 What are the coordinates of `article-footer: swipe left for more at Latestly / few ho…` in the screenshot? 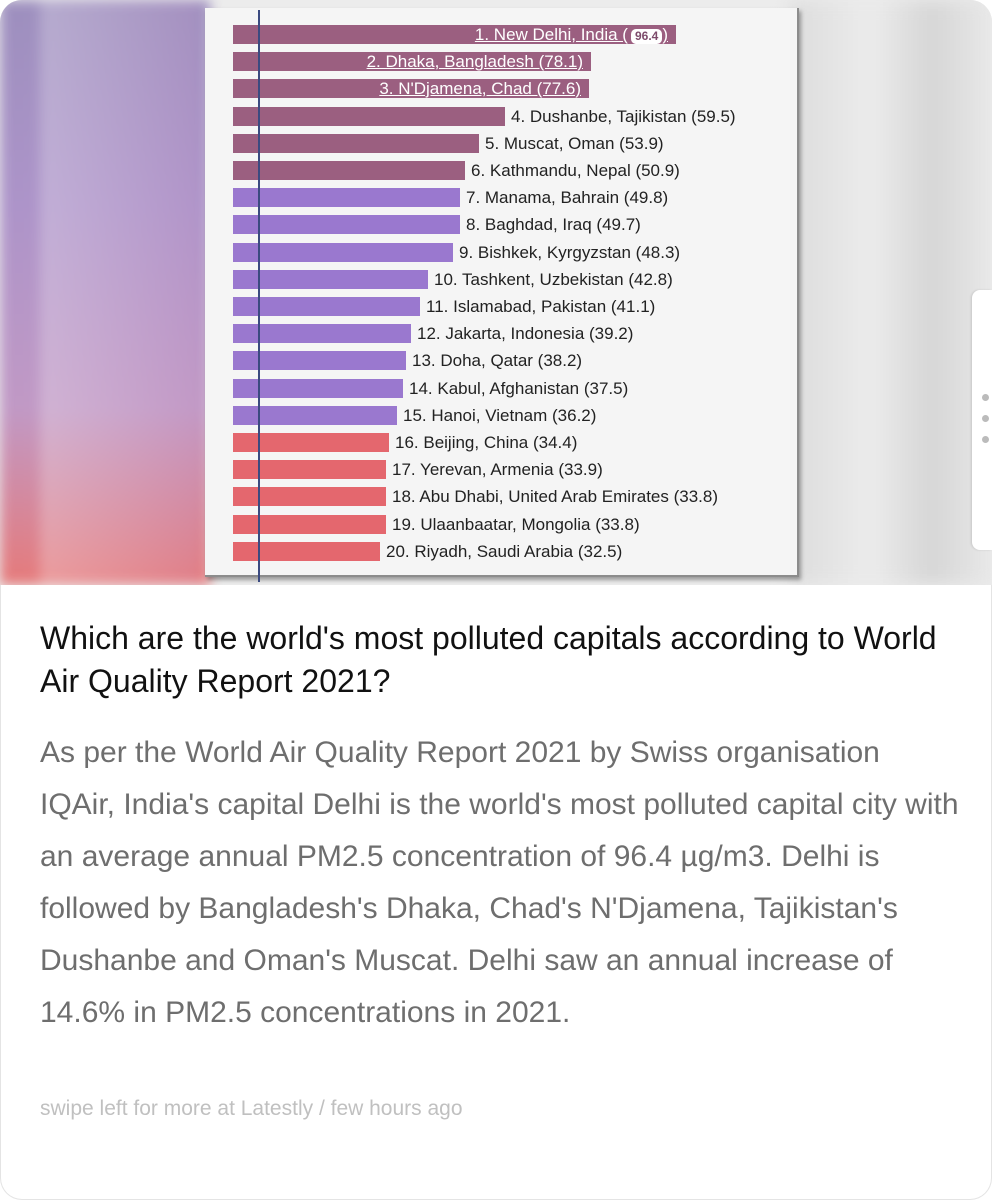 It's located at (251, 1108).